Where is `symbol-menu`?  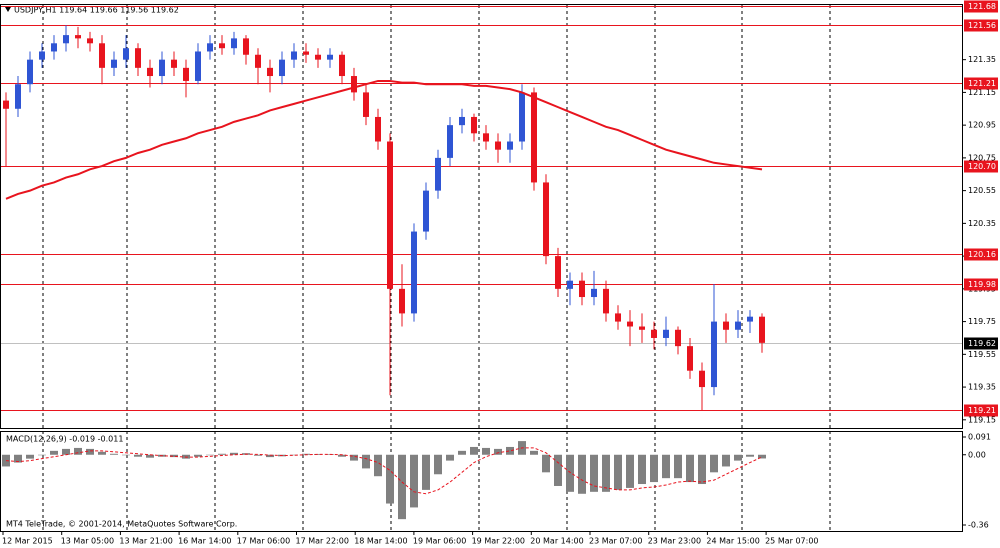 symbol-menu is located at coordinates (8, 9).